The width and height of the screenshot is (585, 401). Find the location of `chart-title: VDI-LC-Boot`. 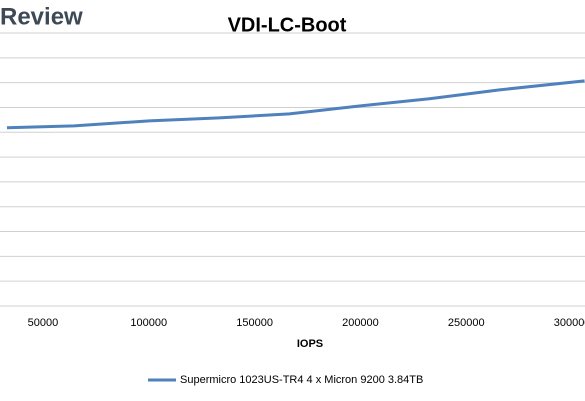

chart-title: VDI-LC-Boot is located at coordinates (287, 25).